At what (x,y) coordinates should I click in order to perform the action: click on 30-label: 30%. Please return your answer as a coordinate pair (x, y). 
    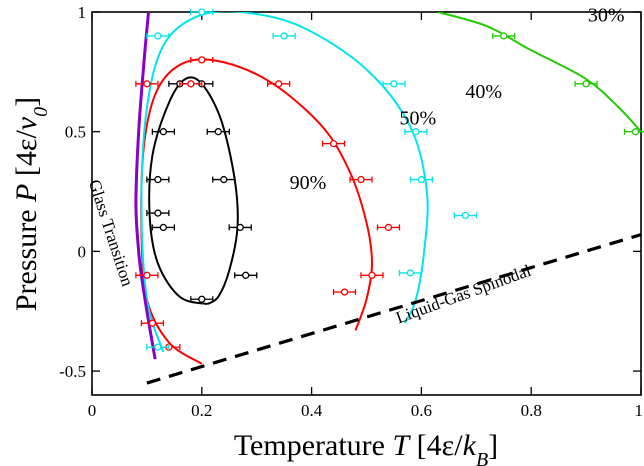
    Looking at the image, I should click on (606, 16).